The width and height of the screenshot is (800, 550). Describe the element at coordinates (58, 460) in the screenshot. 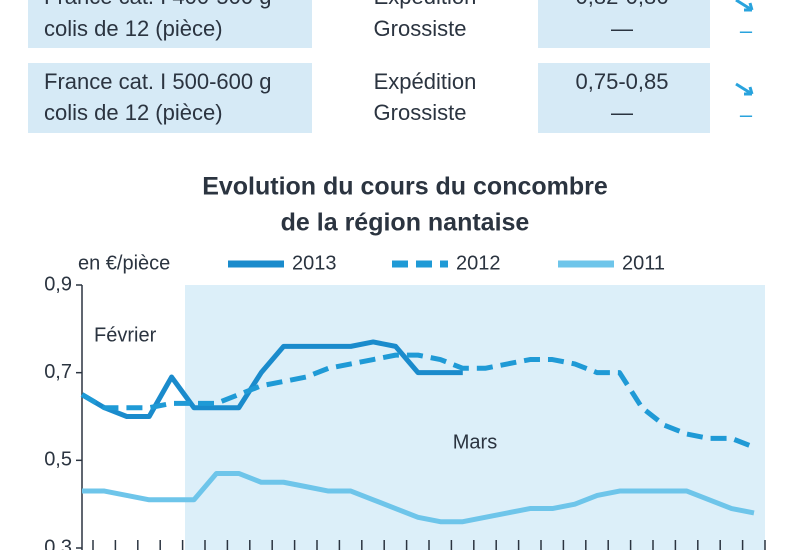

I see `y-tick-label: 0,5` at that location.